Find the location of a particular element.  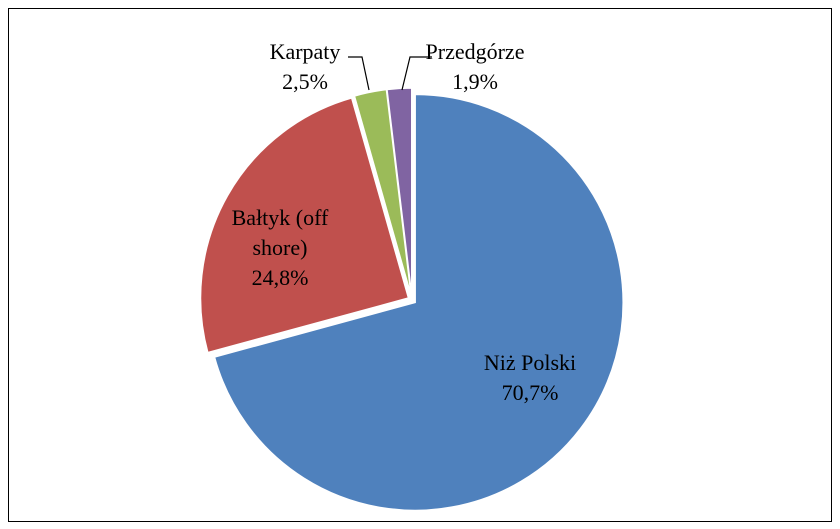

value-label: 1,9% is located at coordinates (475, 81).